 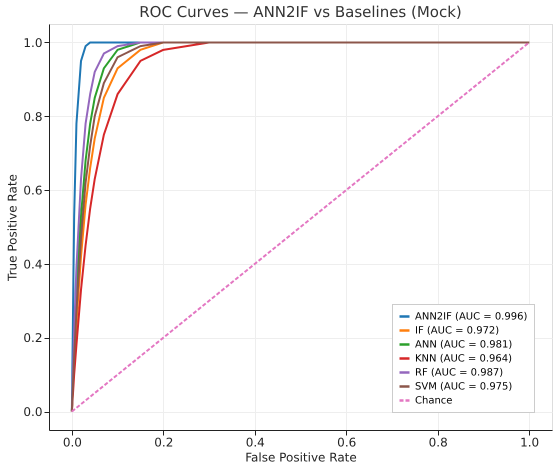 What do you see at coordinates (463, 387) in the screenshot?
I see `legend-label: SVM (AUC = 0.975)` at bounding box center [463, 387].